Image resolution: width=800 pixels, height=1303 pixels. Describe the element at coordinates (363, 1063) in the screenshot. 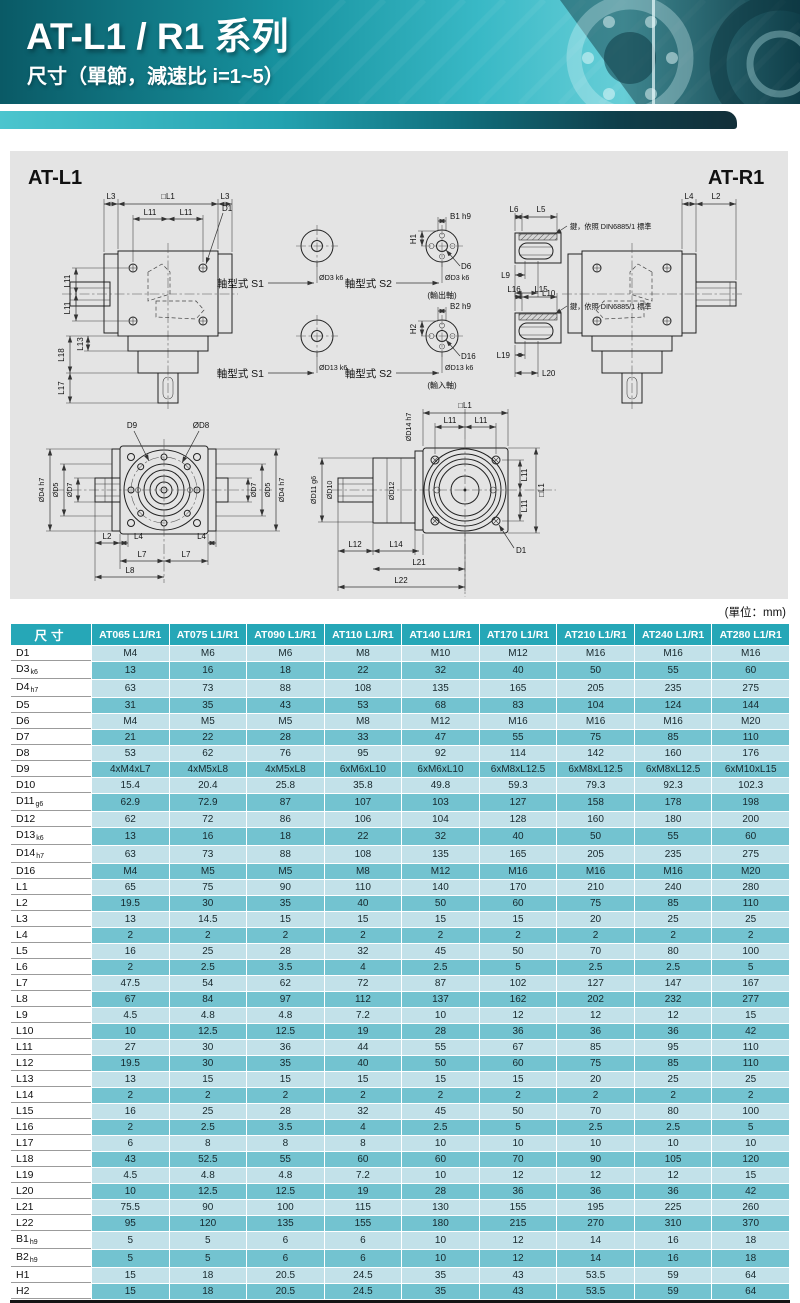

I see `dimension-value-cell: 40` at that location.